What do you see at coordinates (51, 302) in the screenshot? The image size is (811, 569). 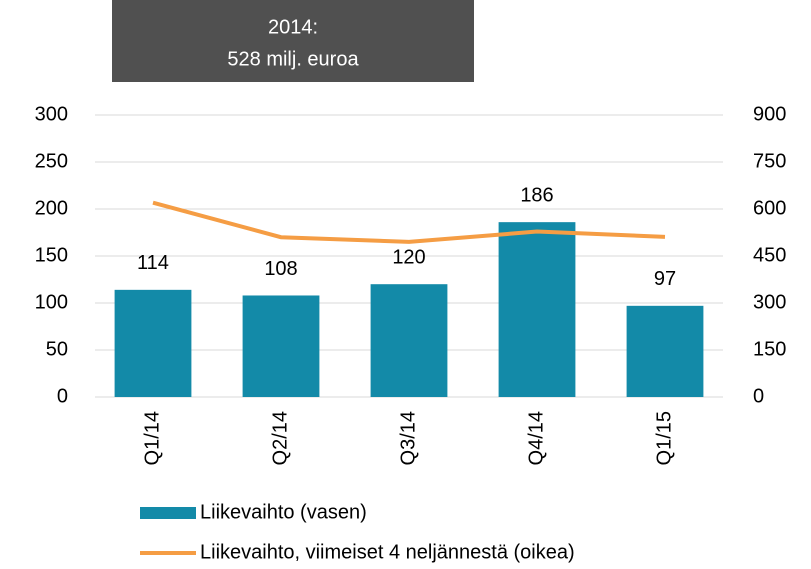 I see `y-tick-label: 100` at bounding box center [51, 302].